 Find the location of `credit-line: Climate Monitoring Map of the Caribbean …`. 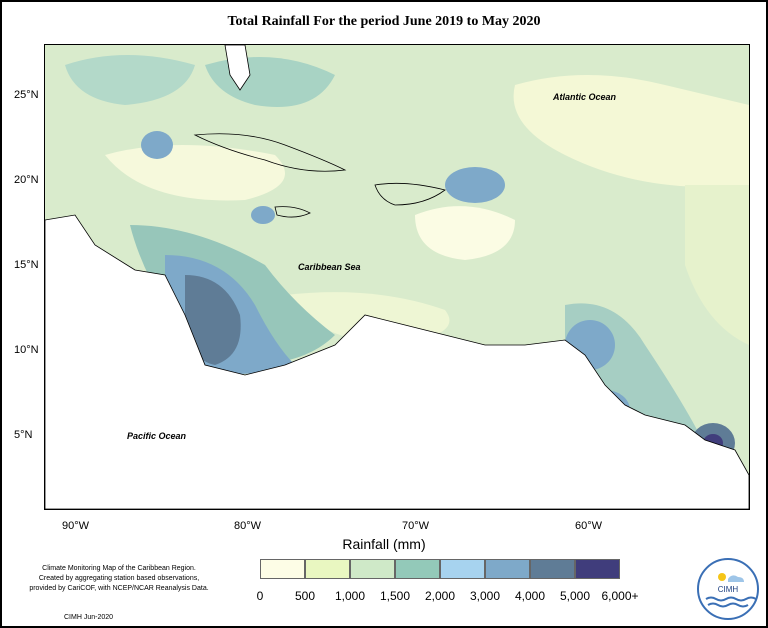

credit-line: Climate Monitoring Map of the Caribbean … is located at coordinates (119, 568).